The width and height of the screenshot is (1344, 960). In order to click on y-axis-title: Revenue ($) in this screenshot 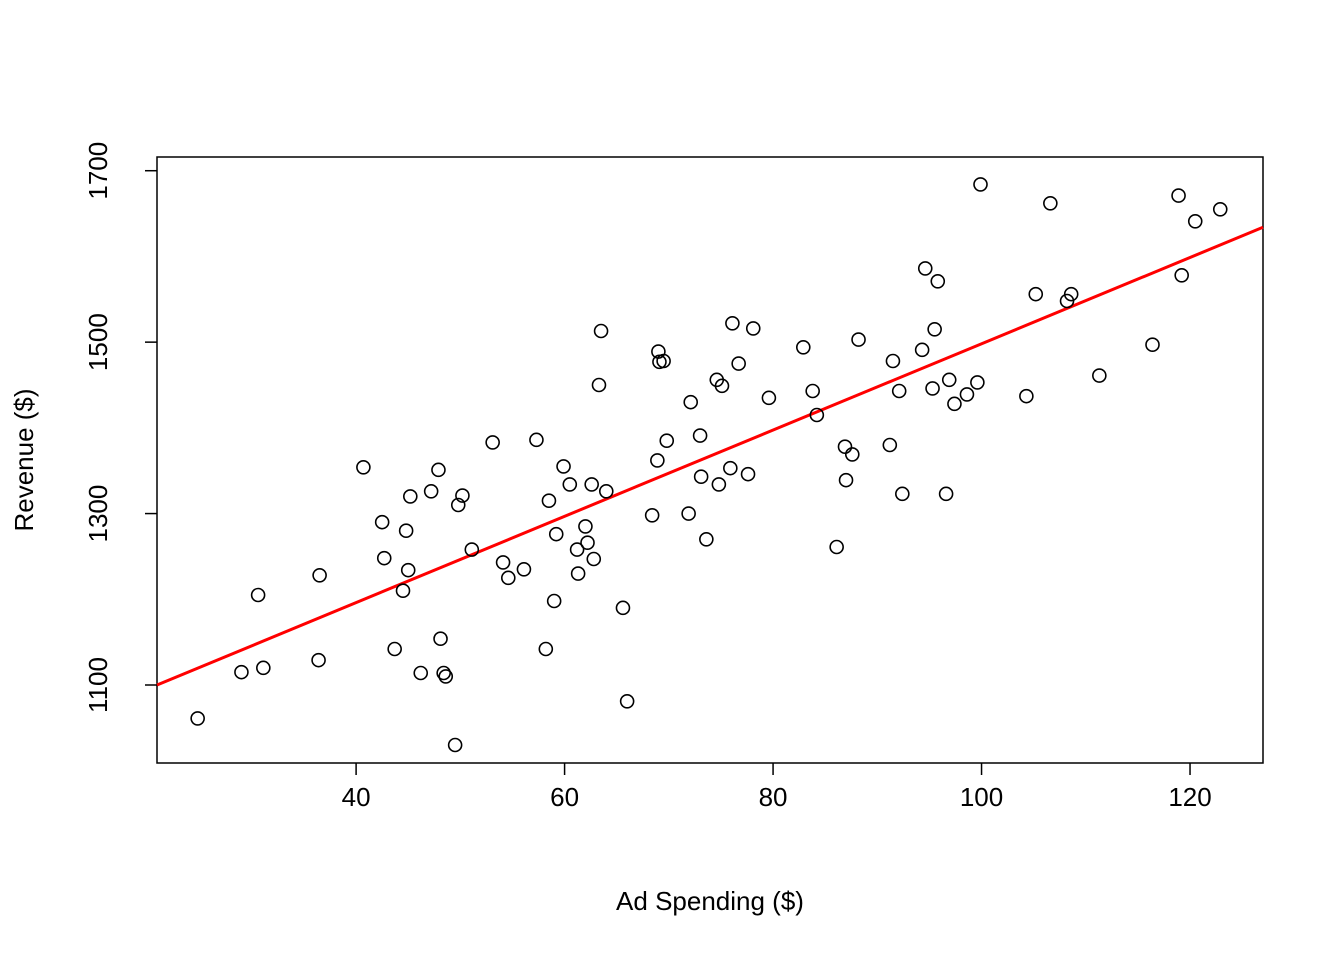, I will do `click(24, 459)`.